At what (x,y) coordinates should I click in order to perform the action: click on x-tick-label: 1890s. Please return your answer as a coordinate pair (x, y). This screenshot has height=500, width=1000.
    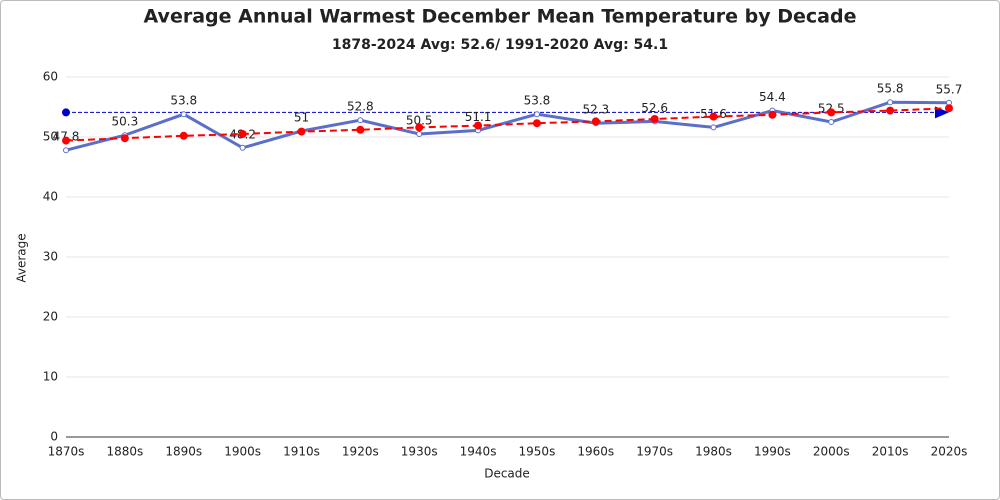
    Looking at the image, I should click on (183, 452).